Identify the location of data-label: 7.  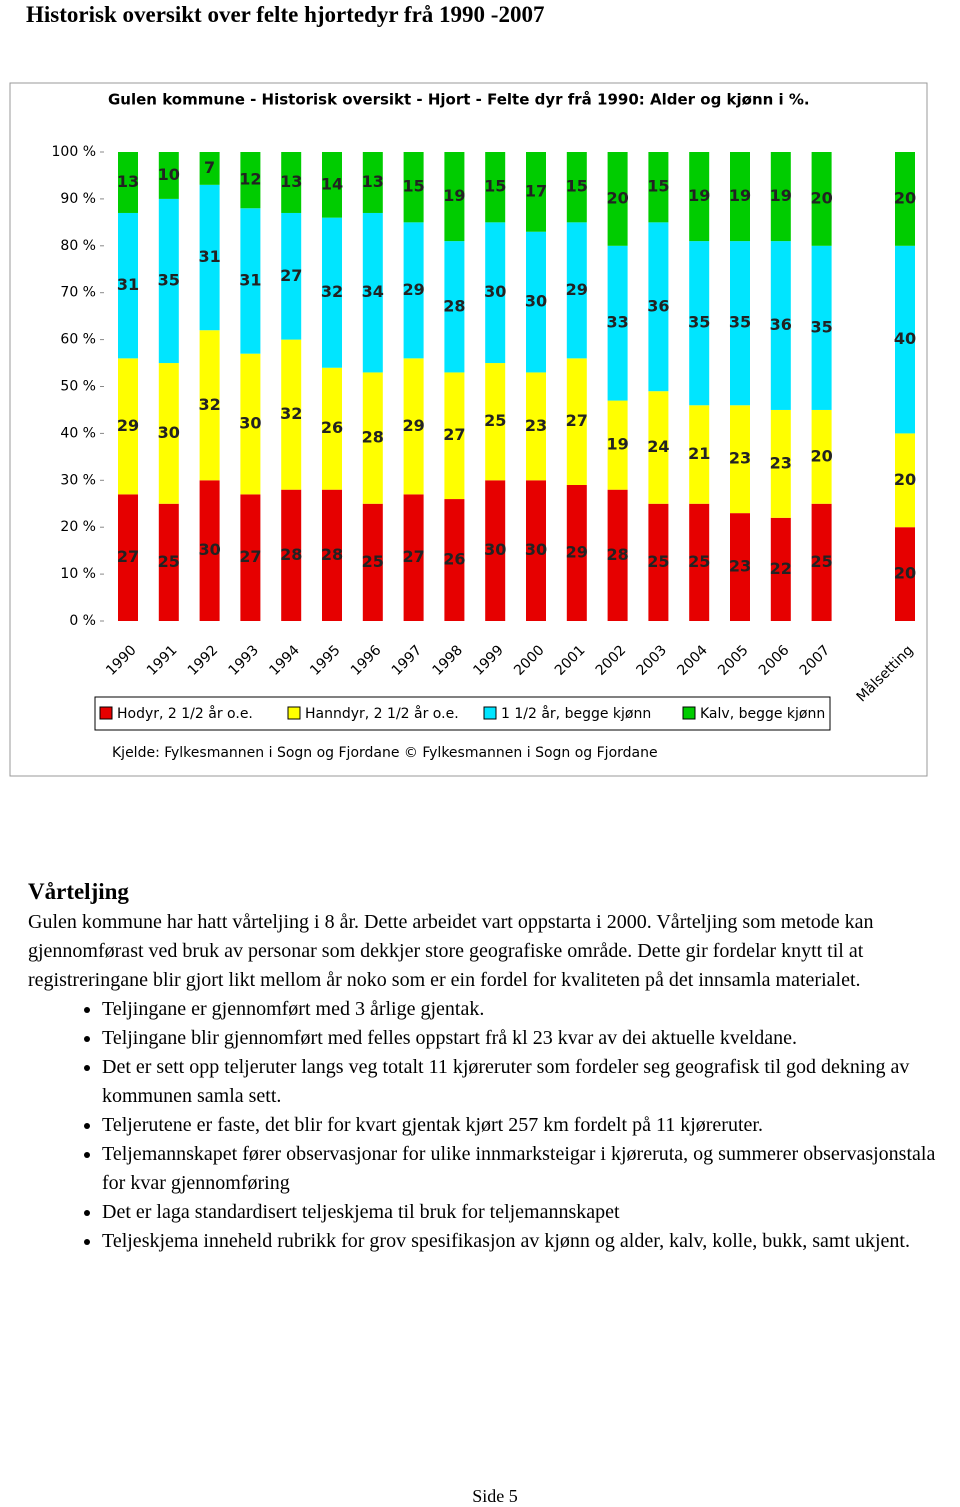
(209, 167).